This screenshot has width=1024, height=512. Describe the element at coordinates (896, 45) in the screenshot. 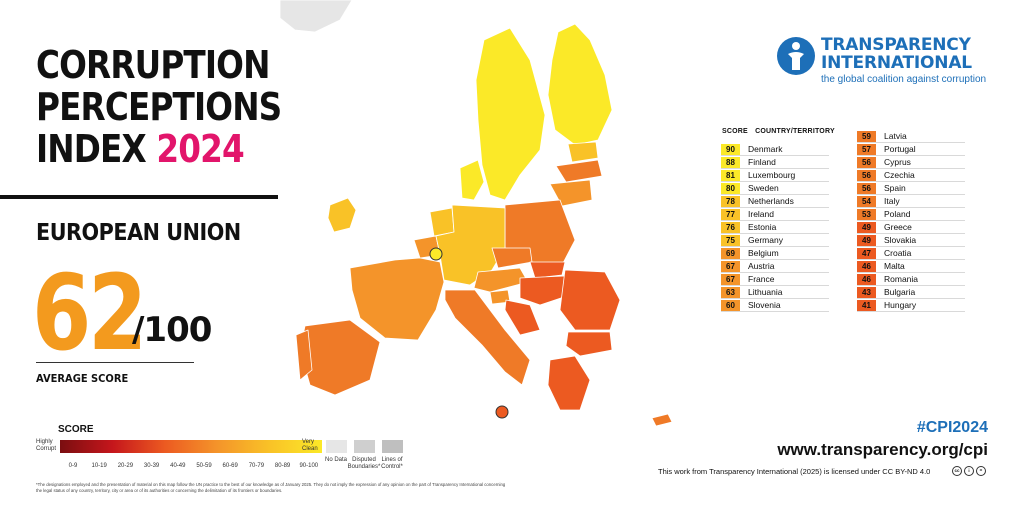

I see `logo-line-1: TRANSPARENCY` at that location.